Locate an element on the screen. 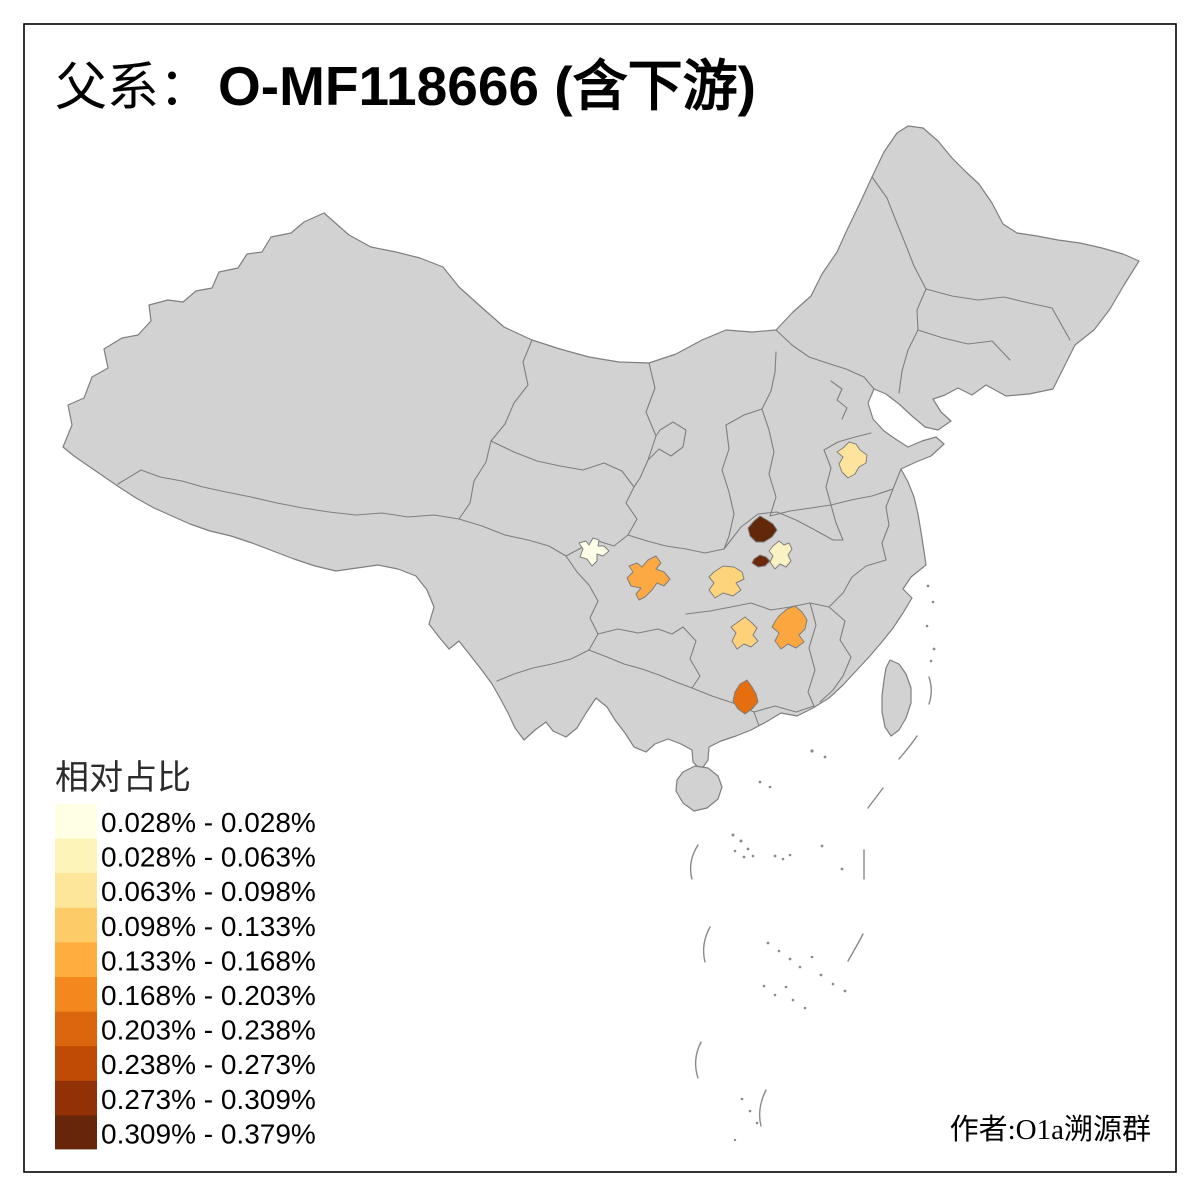 The width and height of the screenshot is (1200, 1200). legend-label-2: 0.063% - 0.098% is located at coordinates (208, 891).